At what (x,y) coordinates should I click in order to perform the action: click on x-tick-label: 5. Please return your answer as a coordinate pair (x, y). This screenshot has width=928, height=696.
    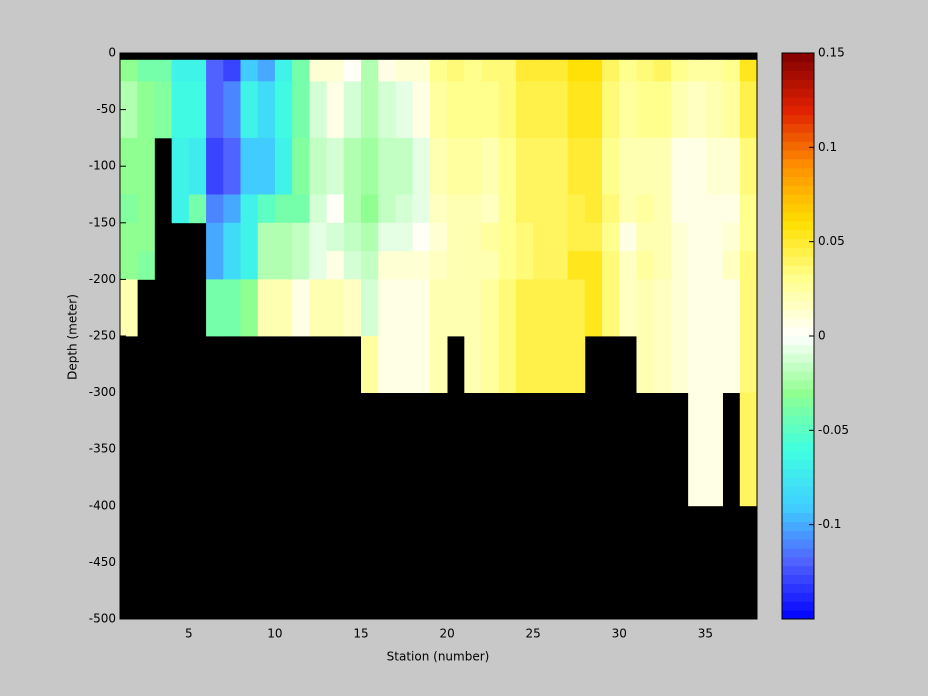
    Looking at the image, I should click on (189, 634).